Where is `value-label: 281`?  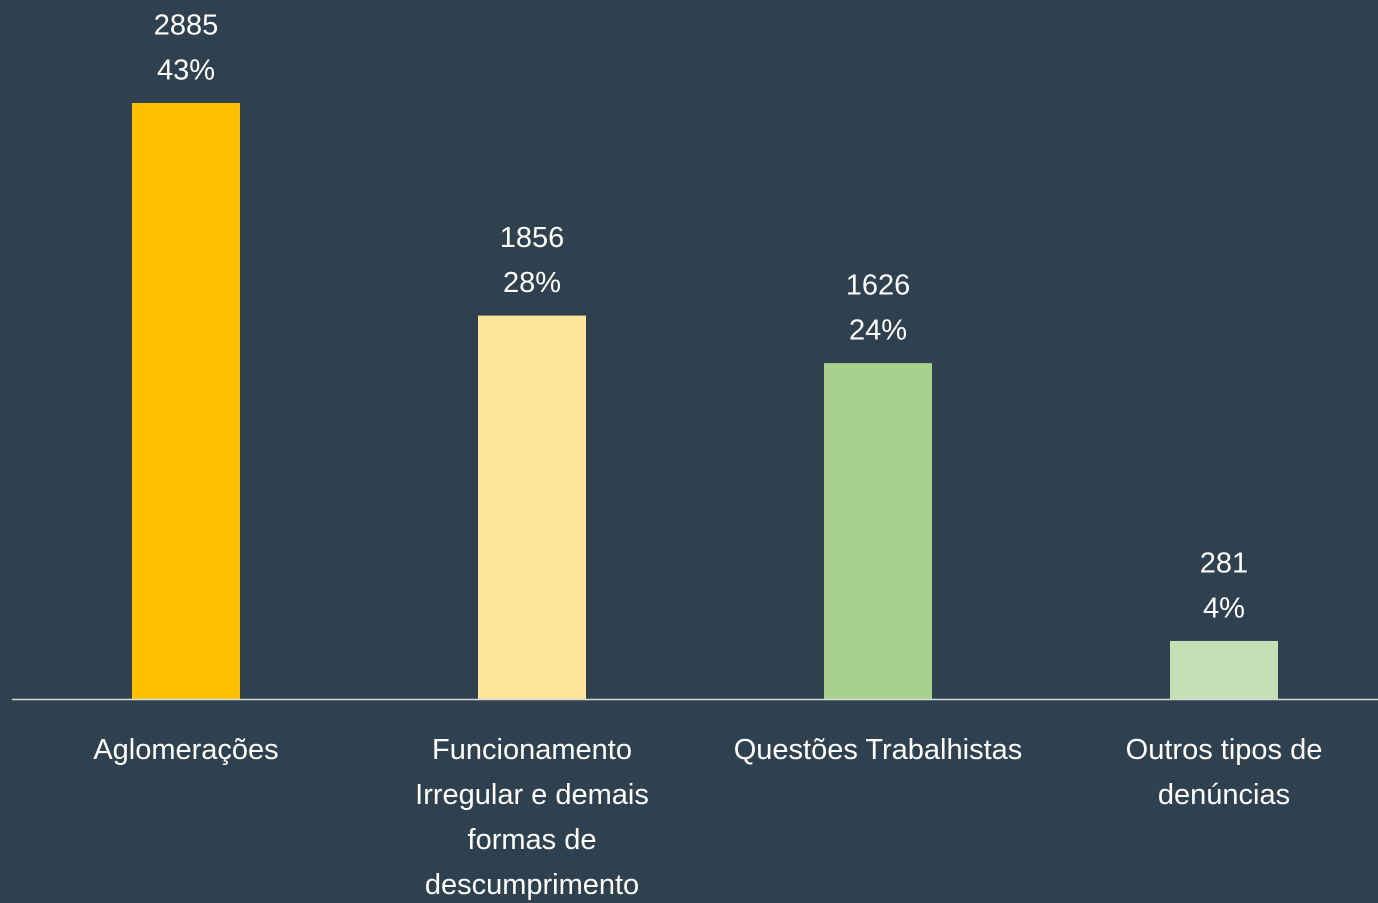 value-label: 281 is located at coordinates (1224, 564).